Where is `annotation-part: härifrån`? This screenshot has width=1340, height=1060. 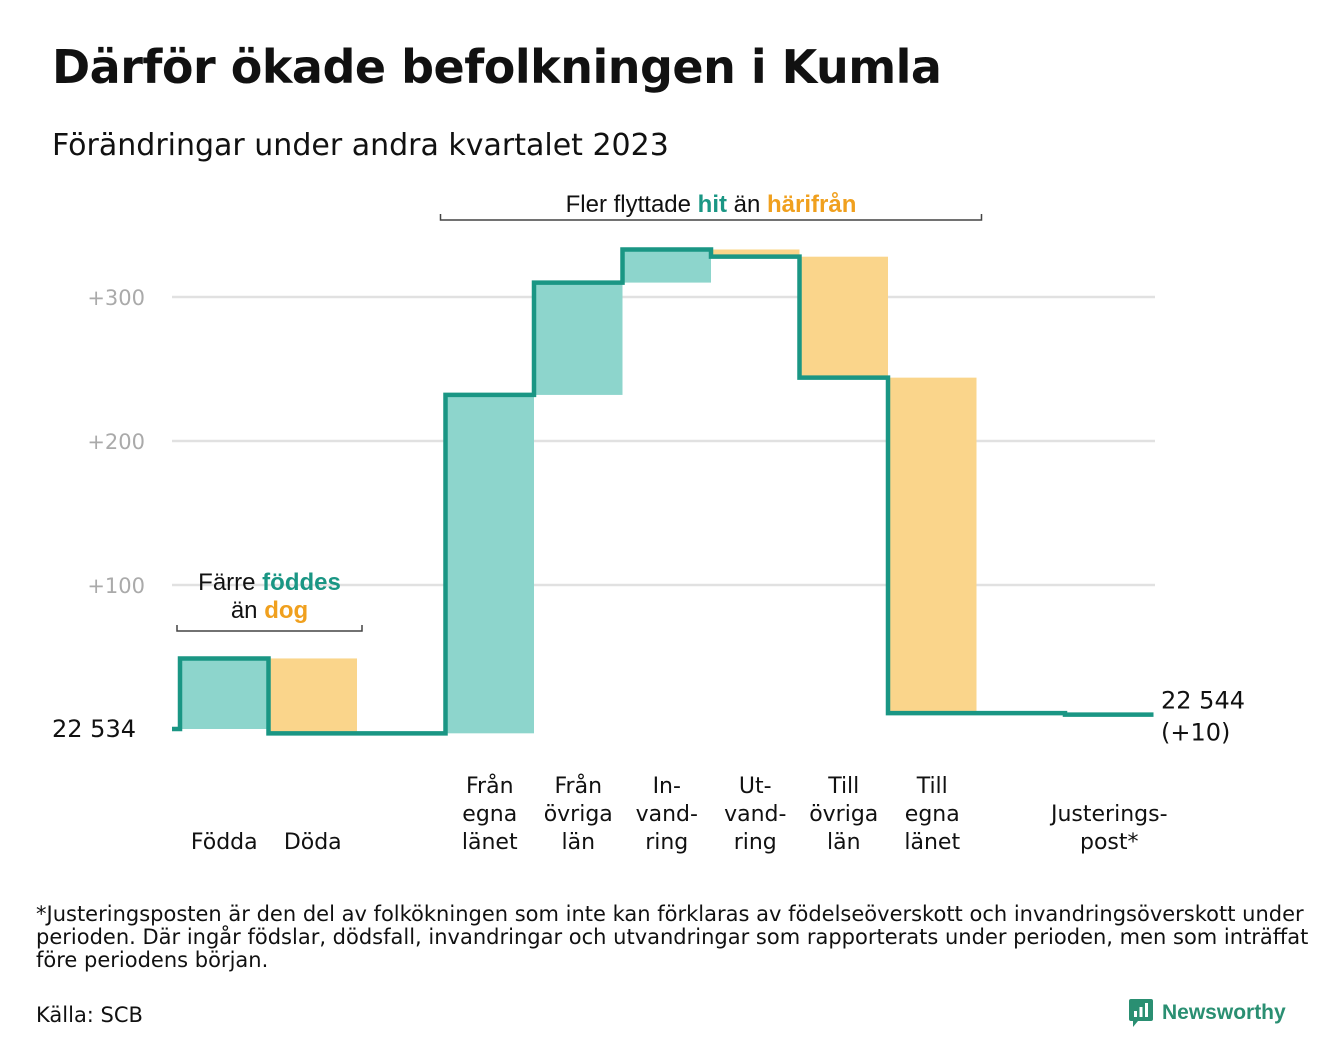 annotation-part: härifrån is located at coordinates (811, 204).